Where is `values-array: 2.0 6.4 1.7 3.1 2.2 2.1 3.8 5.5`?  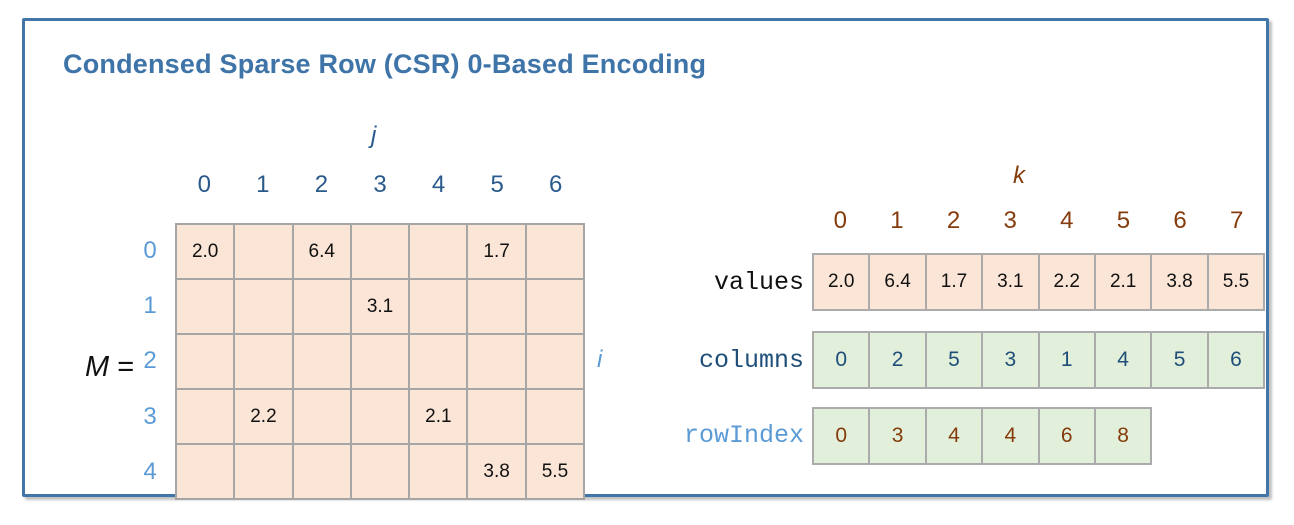 values-array: 2.0 6.4 1.7 3.1 2.2 2.1 3.8 5.5 is located at coordinates (1039, 282).